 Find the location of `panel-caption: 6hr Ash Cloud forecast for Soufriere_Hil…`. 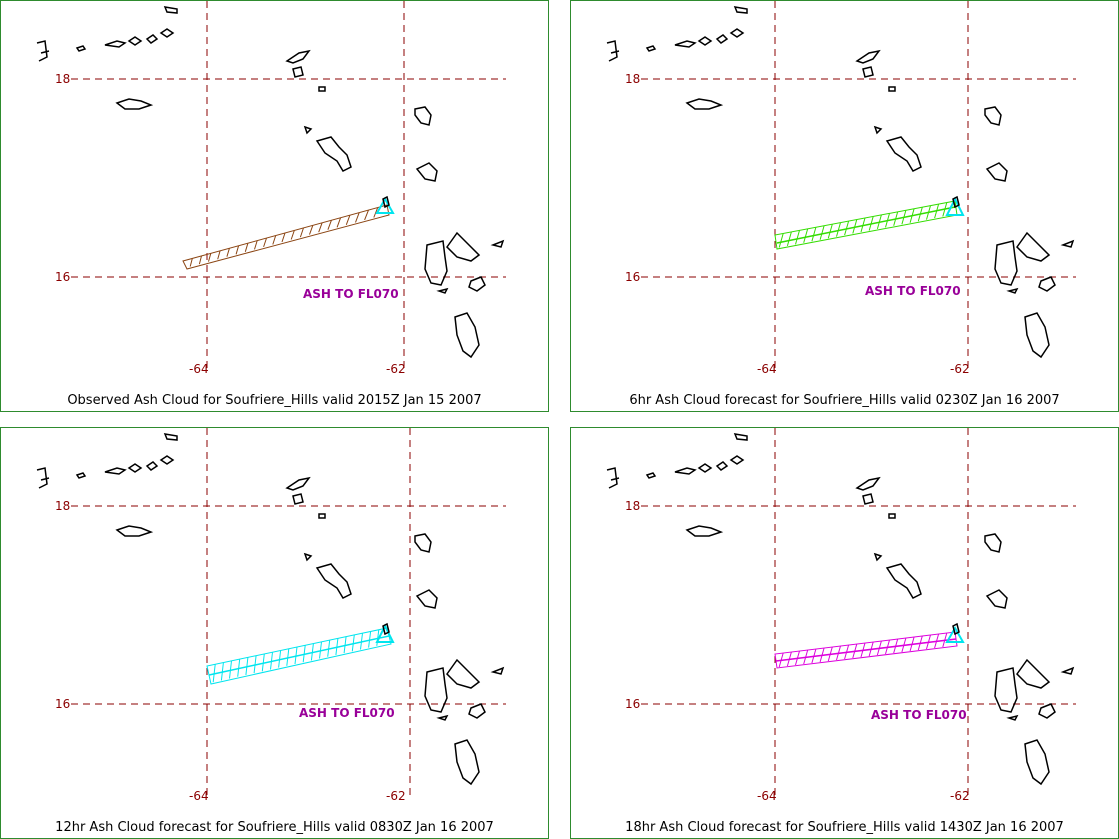

panel-caption: 6hr Ash Cloud forecast for Soufriere_Hil… is located at coordinates (844, 400).